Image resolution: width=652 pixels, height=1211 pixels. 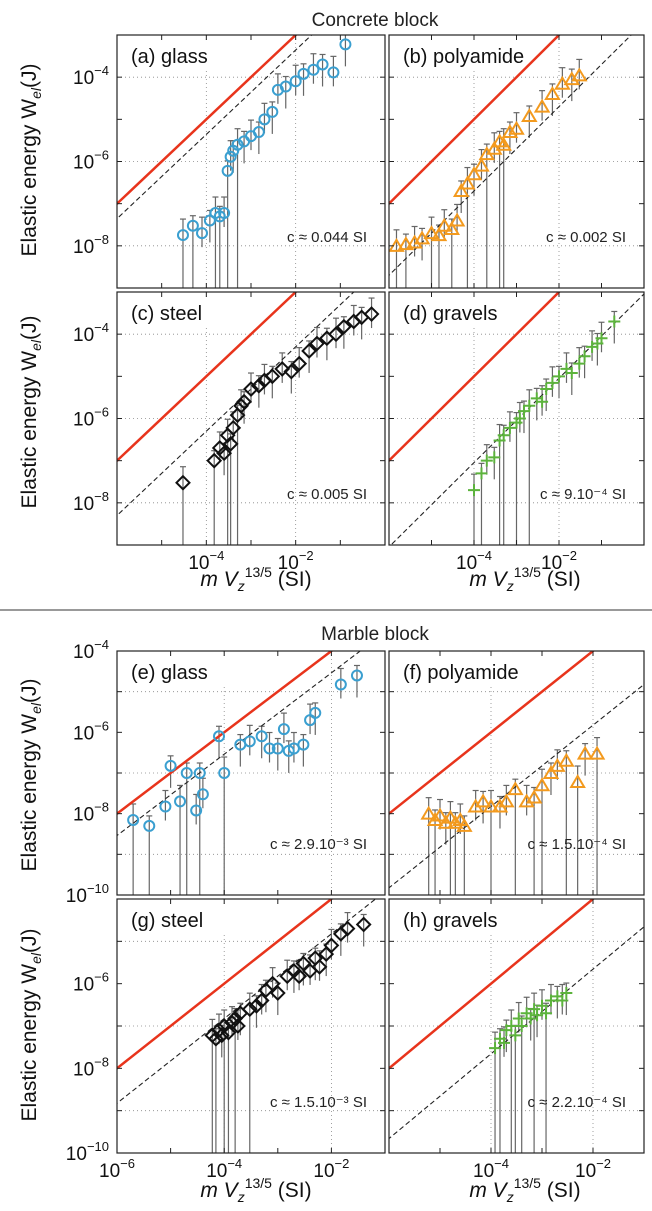 I want to click on panel-label: (h) gravels, so click(x=450, y=921).